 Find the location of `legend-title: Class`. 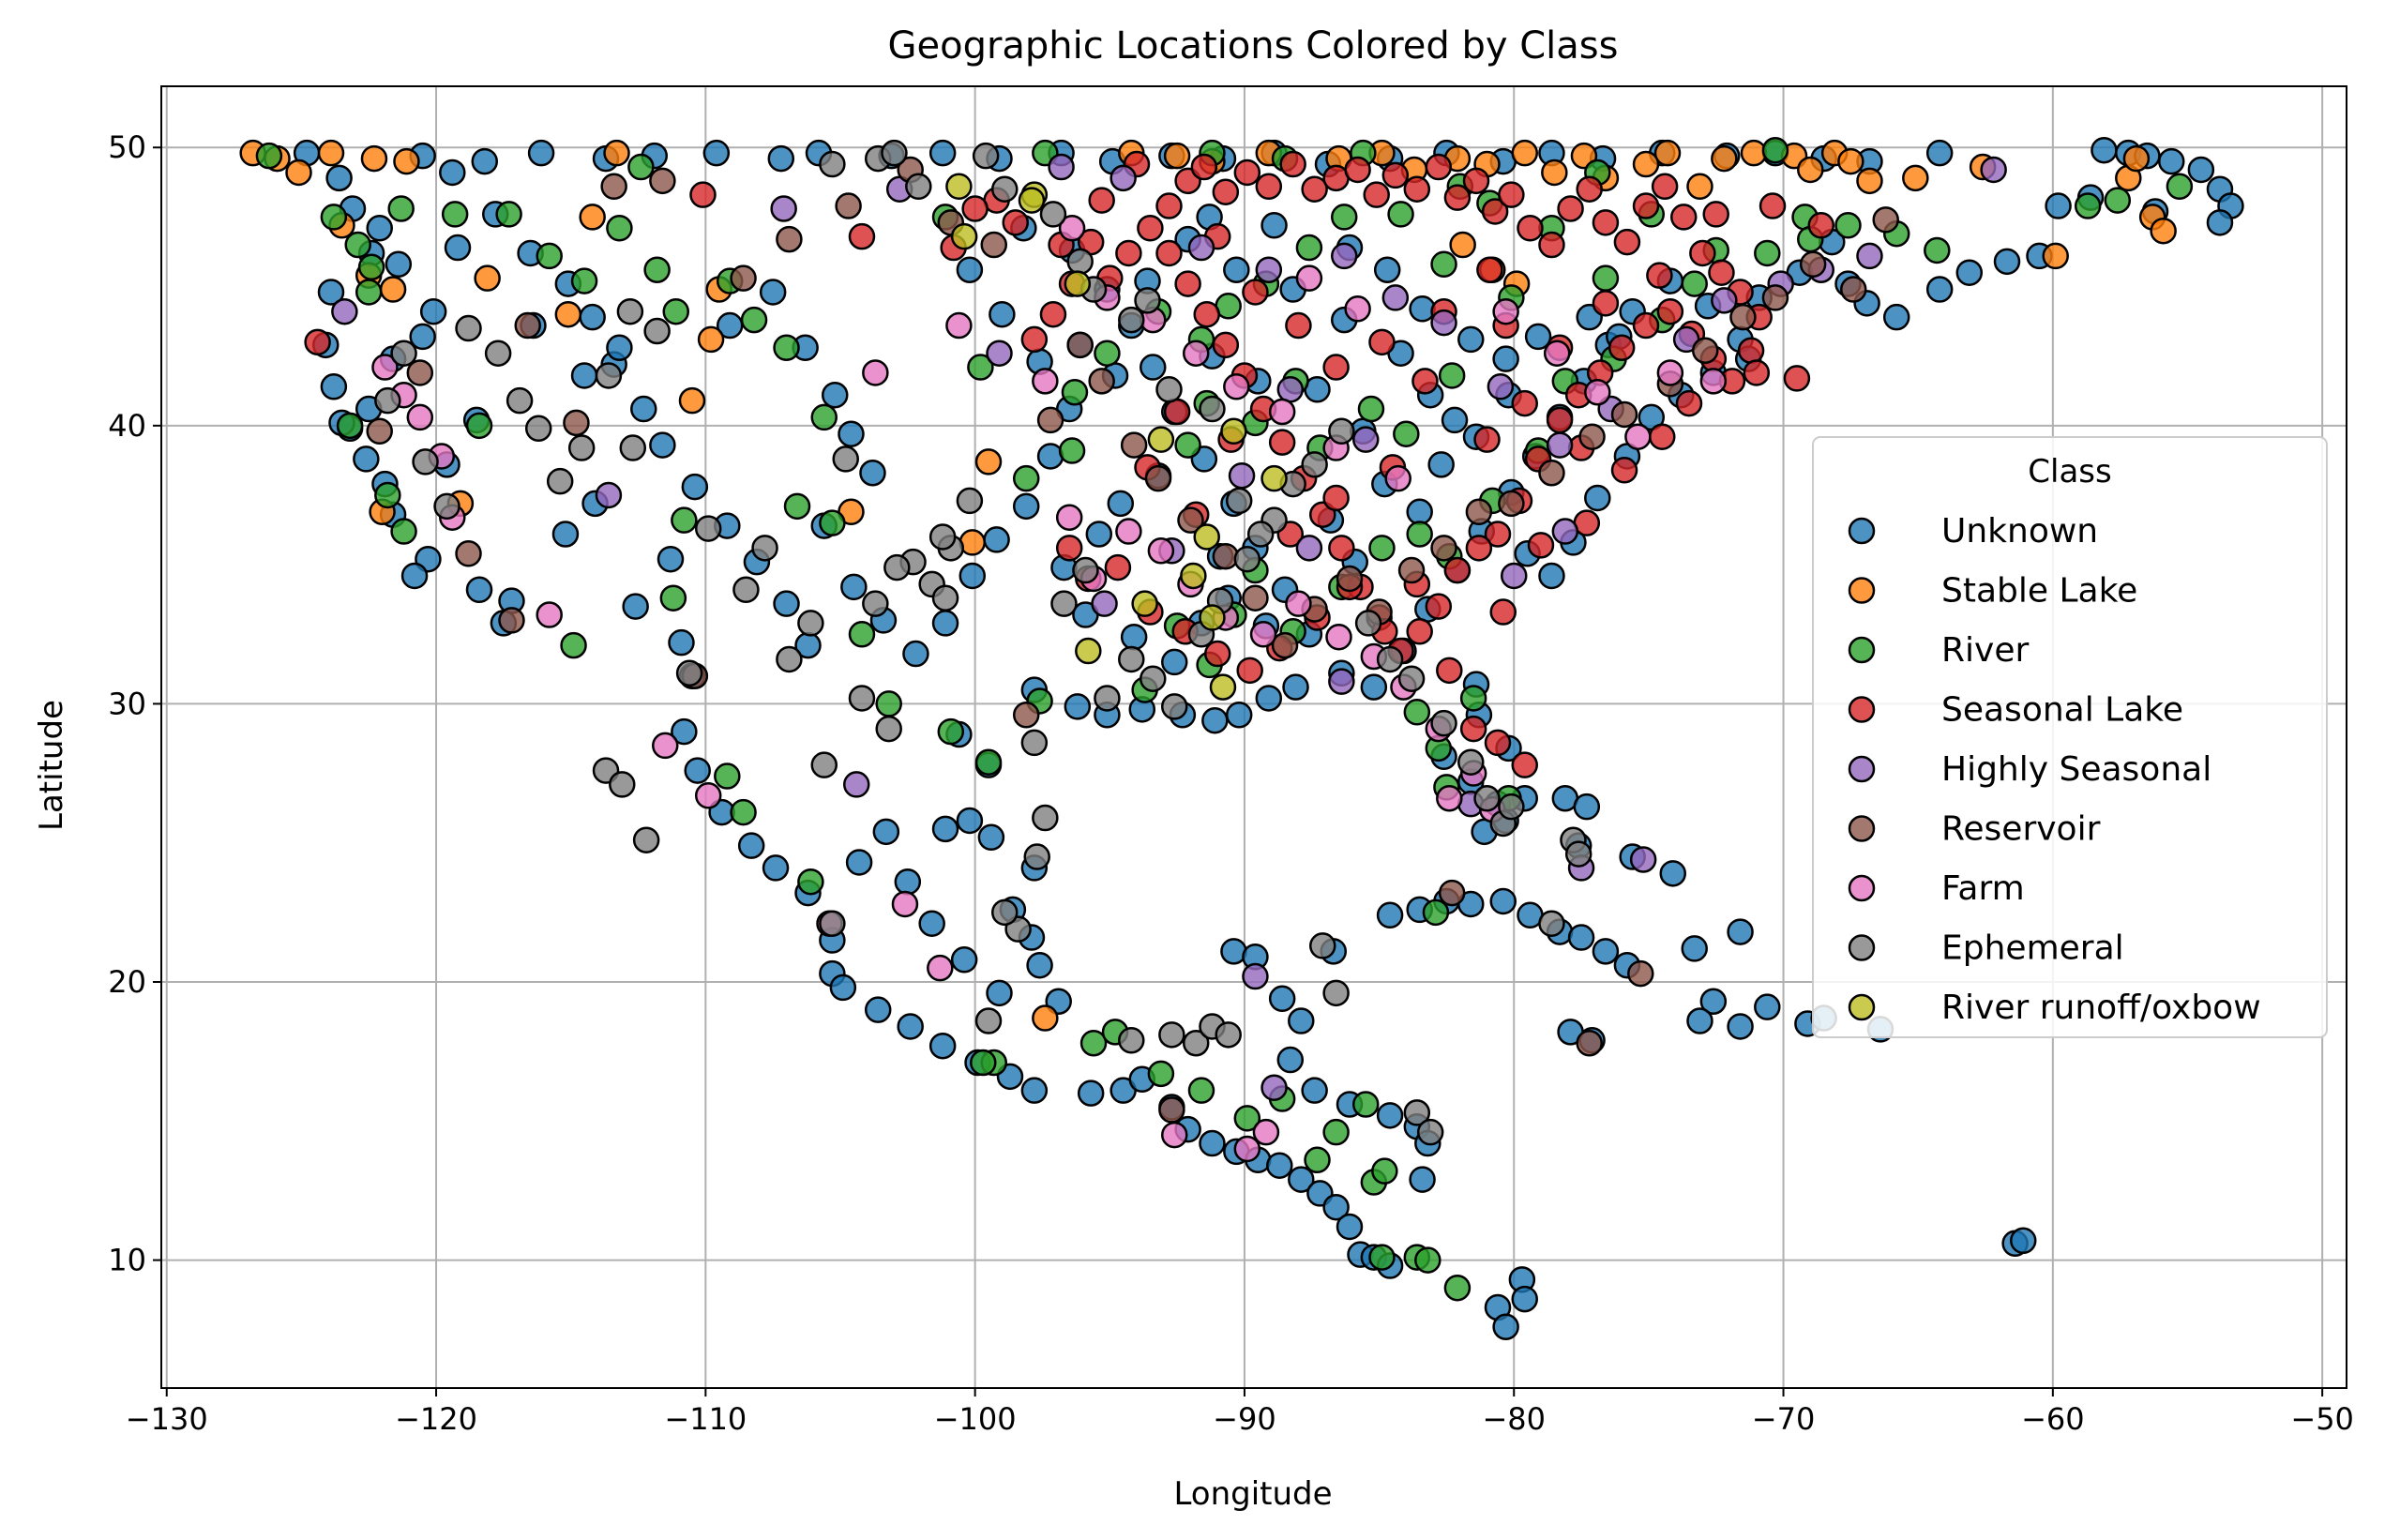

legend-title: Class is located at coordinates (2069, 472).